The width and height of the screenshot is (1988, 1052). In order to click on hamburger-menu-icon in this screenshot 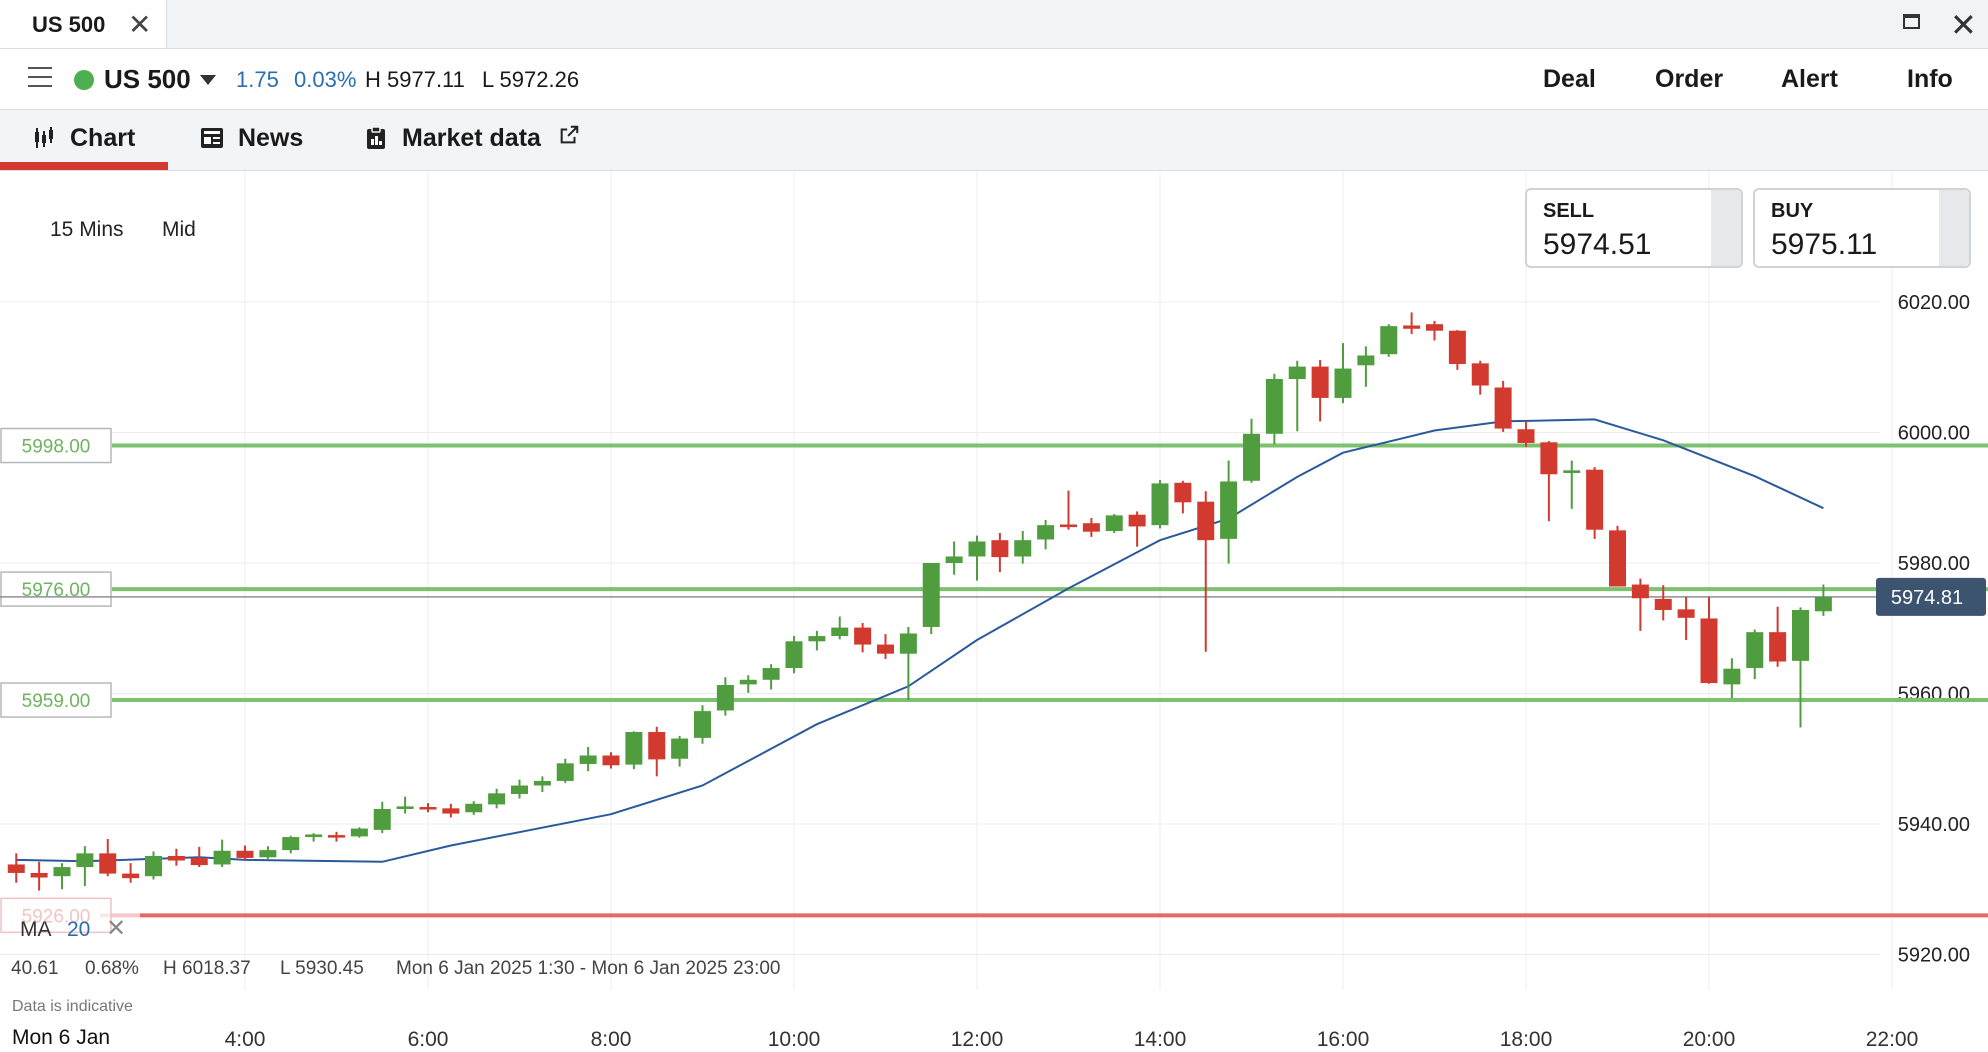, I will do `click(40, 78)`.